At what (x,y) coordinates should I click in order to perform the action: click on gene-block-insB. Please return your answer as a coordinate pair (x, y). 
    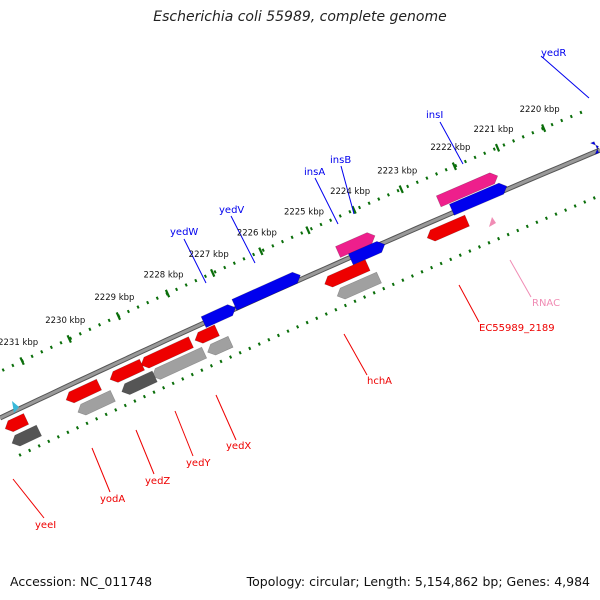
    Looking at the image, I should click on (355, 245).